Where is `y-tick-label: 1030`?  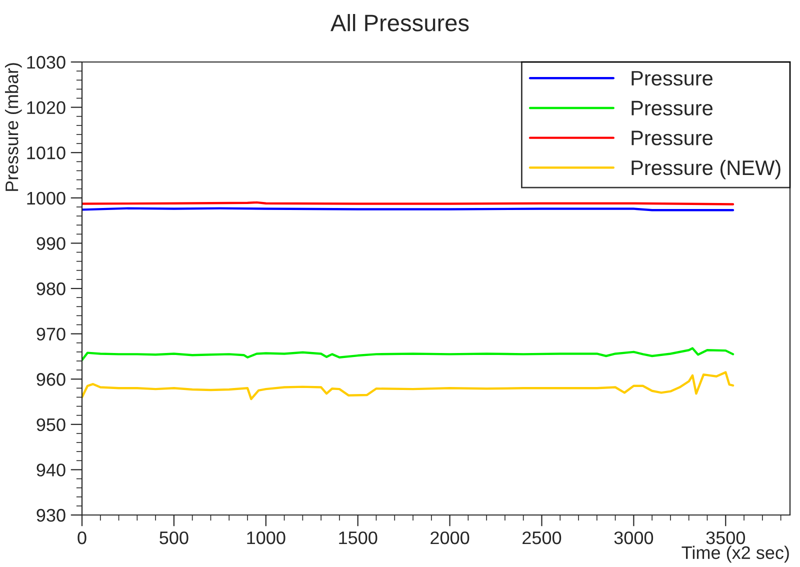
y-tick-label: 1030 is located at coordinates (46, 62).